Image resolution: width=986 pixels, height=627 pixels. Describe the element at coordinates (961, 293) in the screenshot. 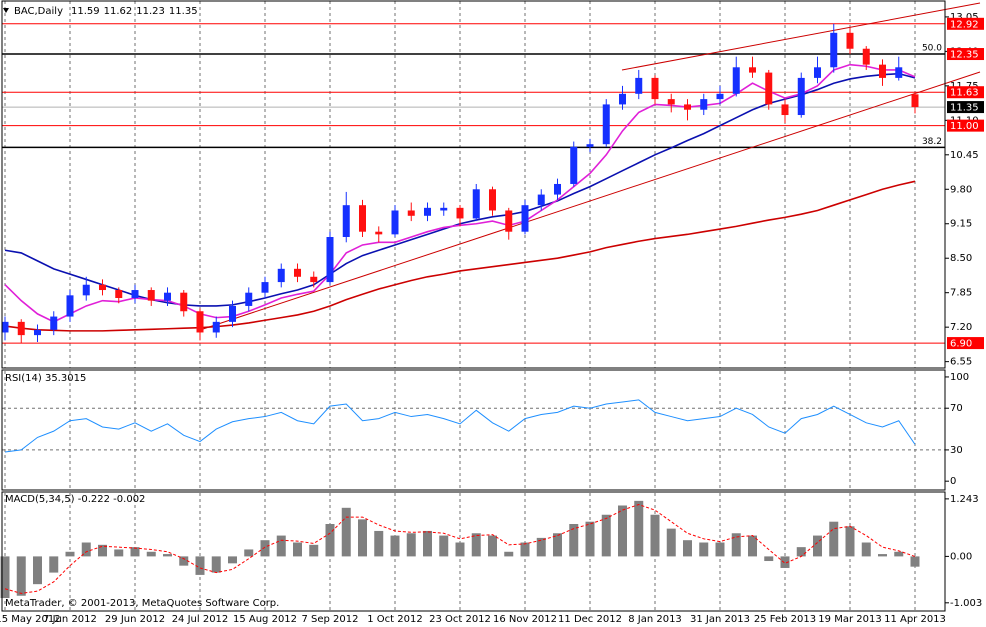

I see `y-tick-label: 7.85` at that location.